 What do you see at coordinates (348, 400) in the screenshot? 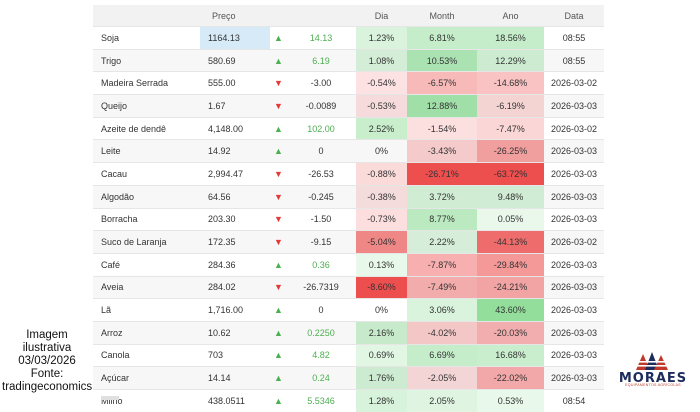
I see `table-row: Milho 438.0511 ▲ 5.5346 1.28% 2.05% 0.53% 08:54` at bounding box center [348, 400].